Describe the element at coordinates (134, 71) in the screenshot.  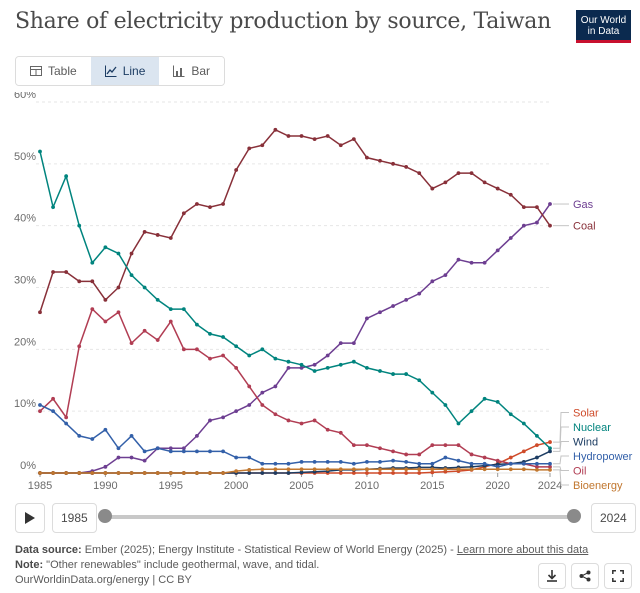
I see `tab-line-label: Line` at that location.